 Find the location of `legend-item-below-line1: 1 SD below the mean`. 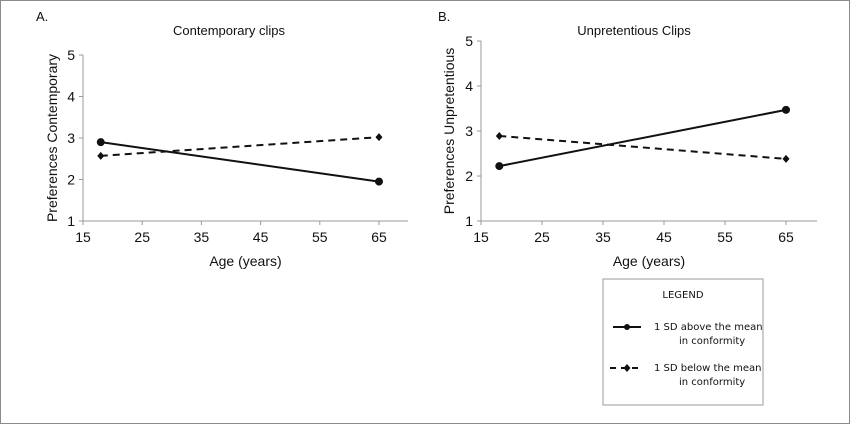

legend-item-below-line1: 1 SD below the mean is located at coordinates (707, 368).